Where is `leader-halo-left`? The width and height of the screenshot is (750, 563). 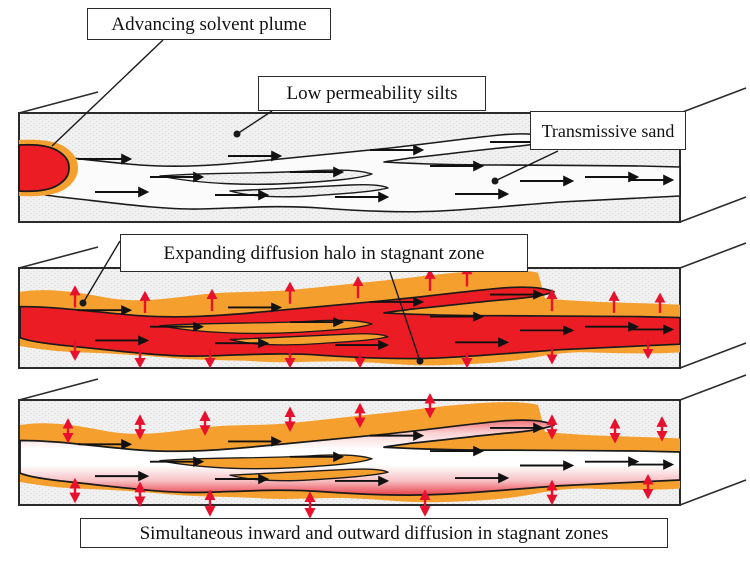
leader-halo-left is located at coordinates (101, 272).